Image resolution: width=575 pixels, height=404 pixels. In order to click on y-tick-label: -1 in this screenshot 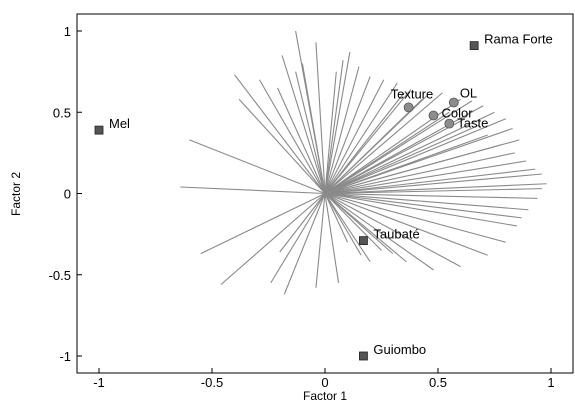, I will do `click(65, 356)`.